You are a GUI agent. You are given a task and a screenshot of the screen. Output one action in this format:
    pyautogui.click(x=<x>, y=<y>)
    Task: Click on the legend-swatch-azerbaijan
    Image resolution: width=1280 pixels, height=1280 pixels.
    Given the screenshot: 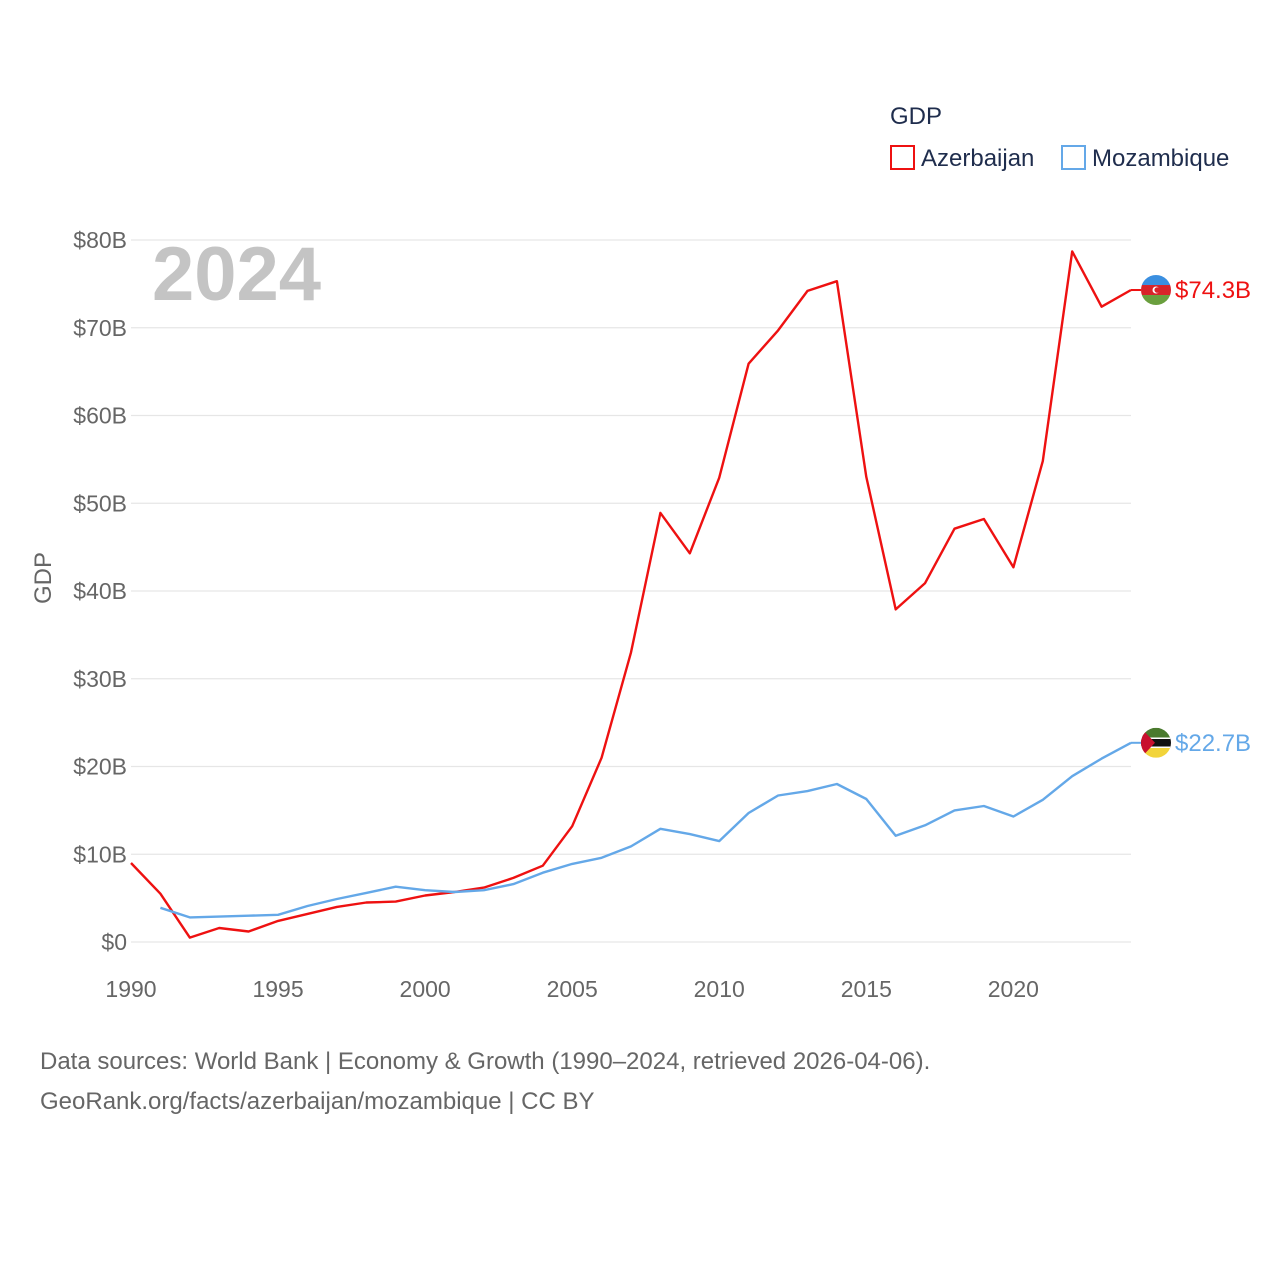 What is the action you would take?
    pyautogui.click(x=902, y=157)
    